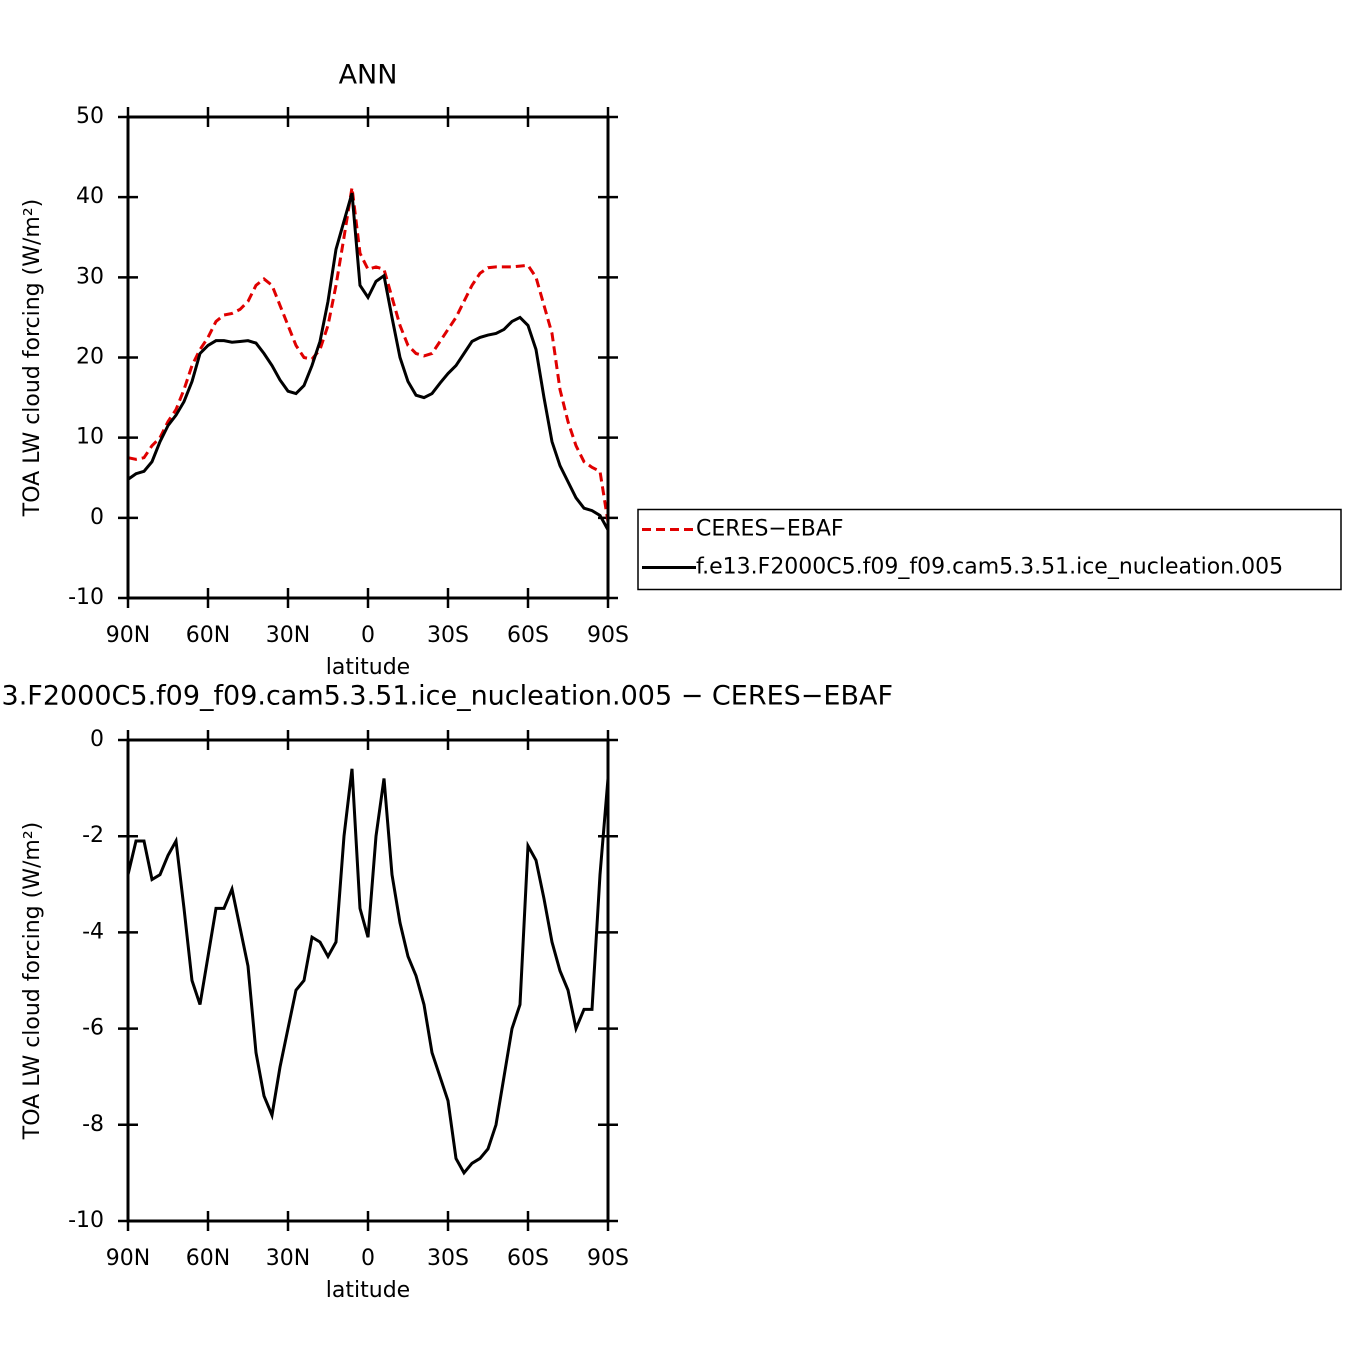 Image resolution: width=1360 pixels, height=1363 pixels. I want to click on chart-title: ANN, so click(368, 75).